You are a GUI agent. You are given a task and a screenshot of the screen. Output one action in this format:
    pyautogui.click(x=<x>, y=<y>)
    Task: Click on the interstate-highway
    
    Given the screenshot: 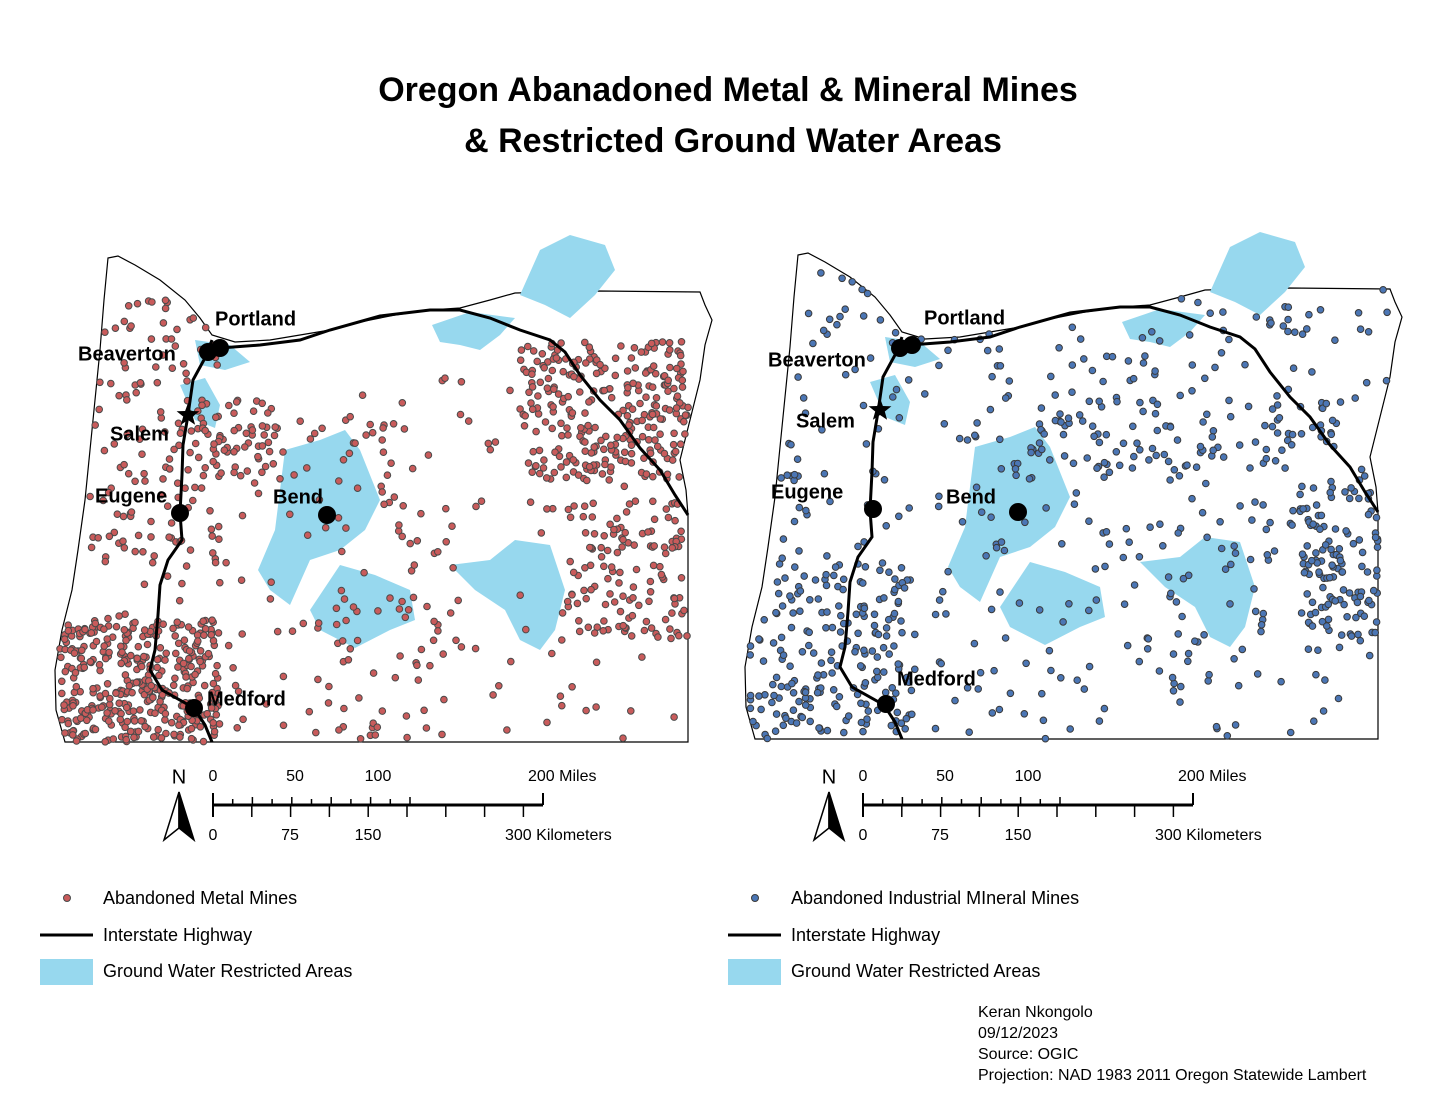 What is the action you would take?
    pyautogui.click(x=1144, y=409)
    